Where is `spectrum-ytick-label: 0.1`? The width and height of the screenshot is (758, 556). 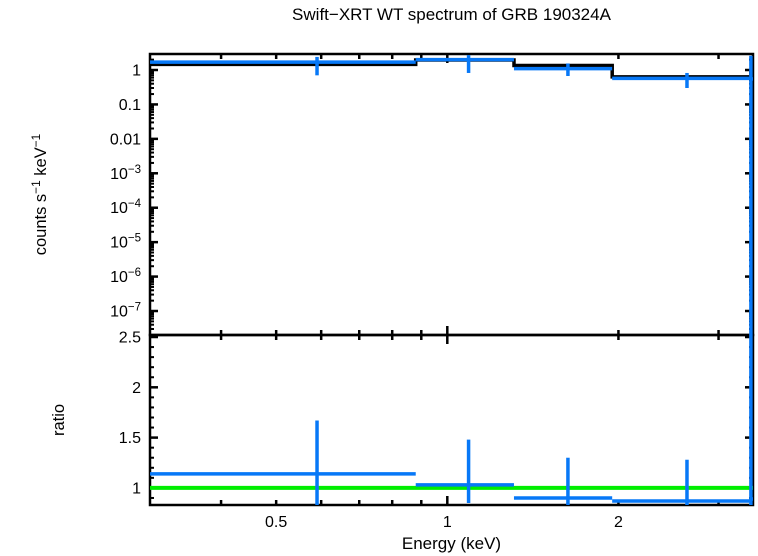 spectrum-ytick-label: 0.1 is located at coordinates (130, 105).